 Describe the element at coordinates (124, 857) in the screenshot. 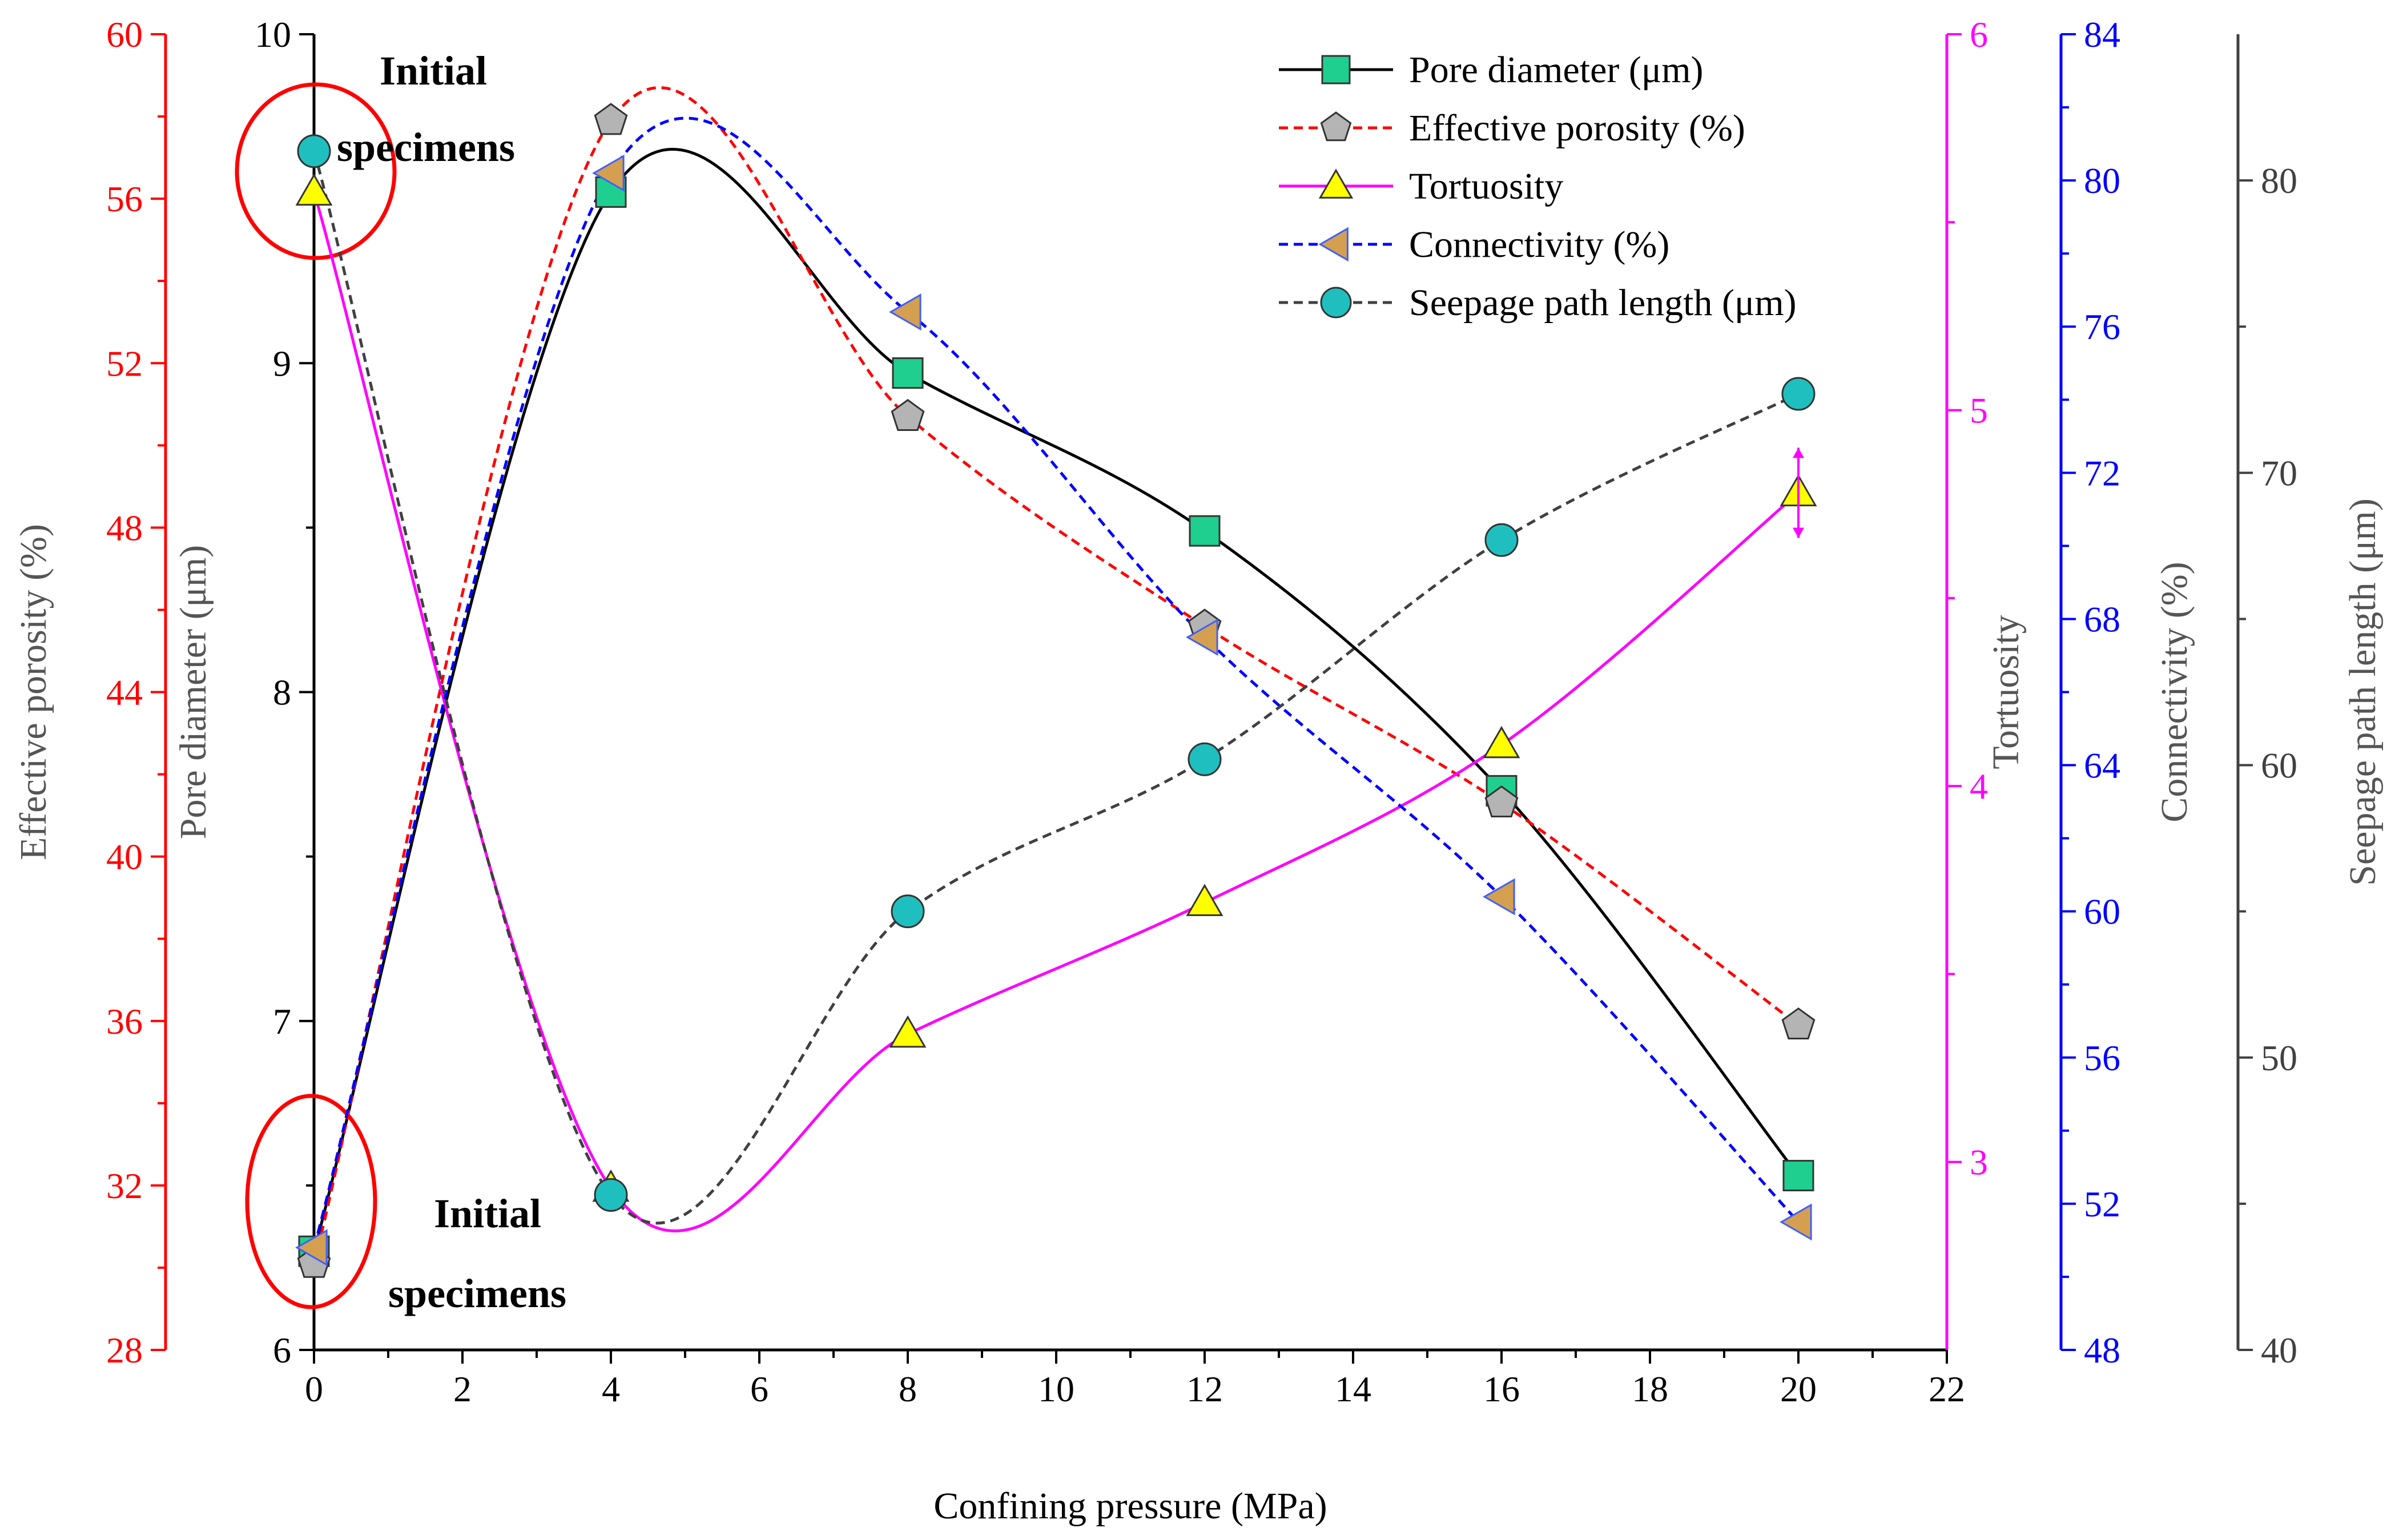

I see `effective_porosity-tick-label: 40` at that location.